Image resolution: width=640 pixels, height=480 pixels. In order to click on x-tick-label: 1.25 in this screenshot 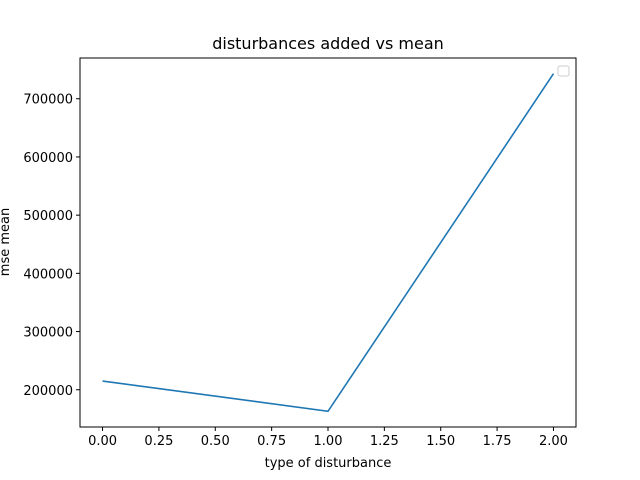, I will do `click(384, 441)`.